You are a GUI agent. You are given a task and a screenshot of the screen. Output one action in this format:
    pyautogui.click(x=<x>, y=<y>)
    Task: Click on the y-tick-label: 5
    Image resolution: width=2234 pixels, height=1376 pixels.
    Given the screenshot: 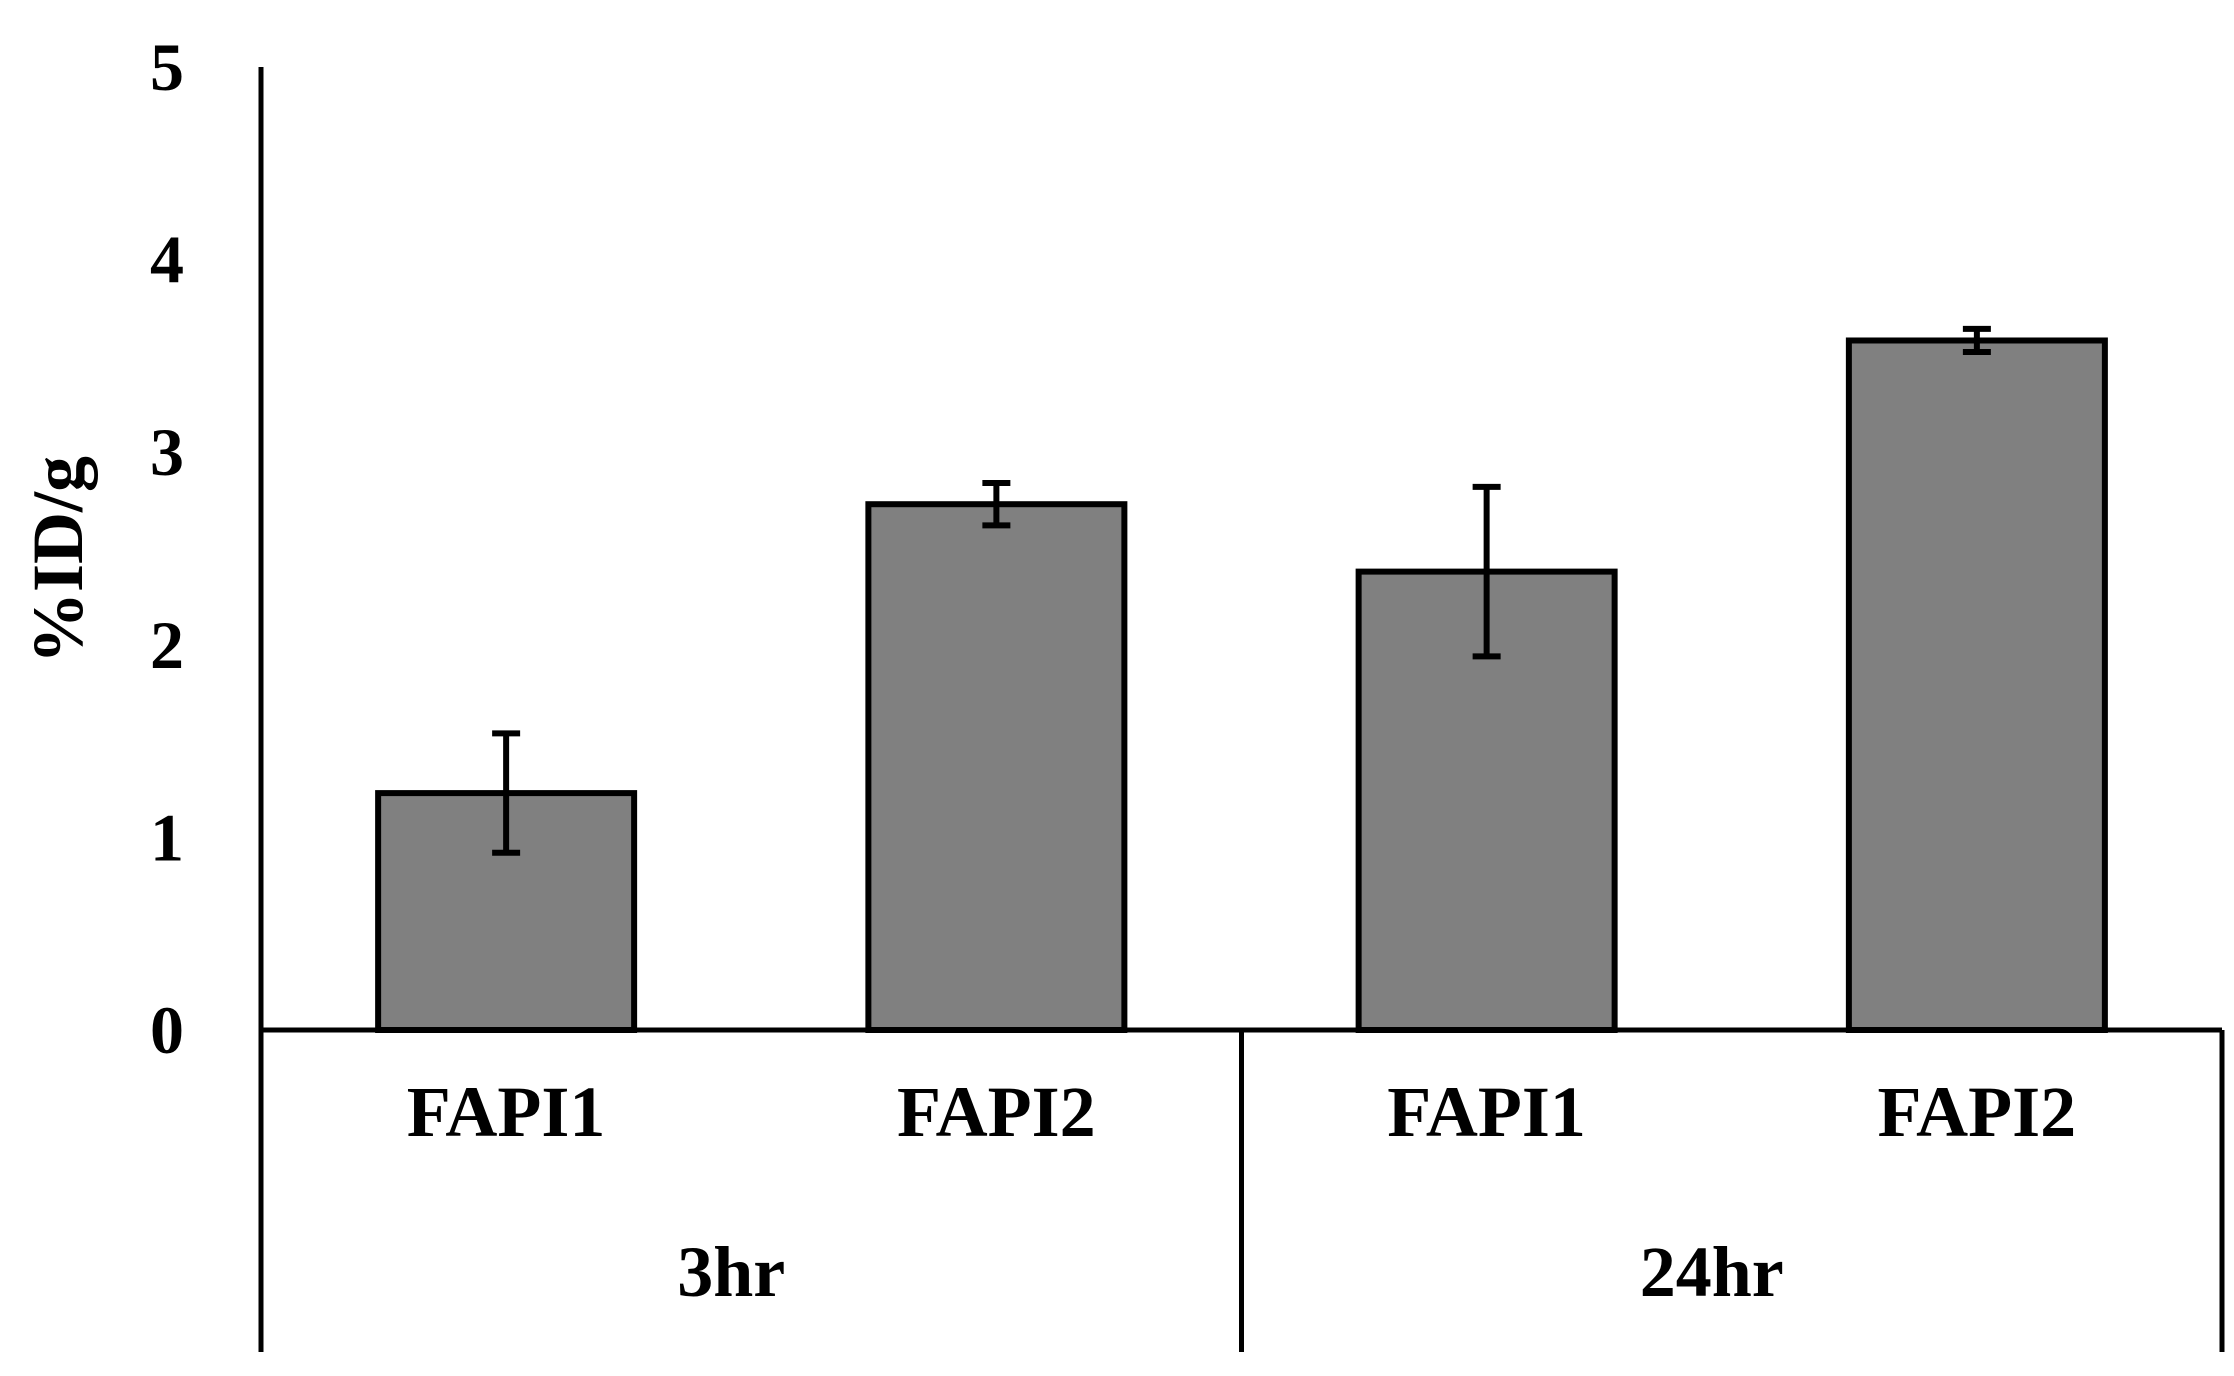 What is the action you would take?
    pyautogui.click(x=167, y=67)
    